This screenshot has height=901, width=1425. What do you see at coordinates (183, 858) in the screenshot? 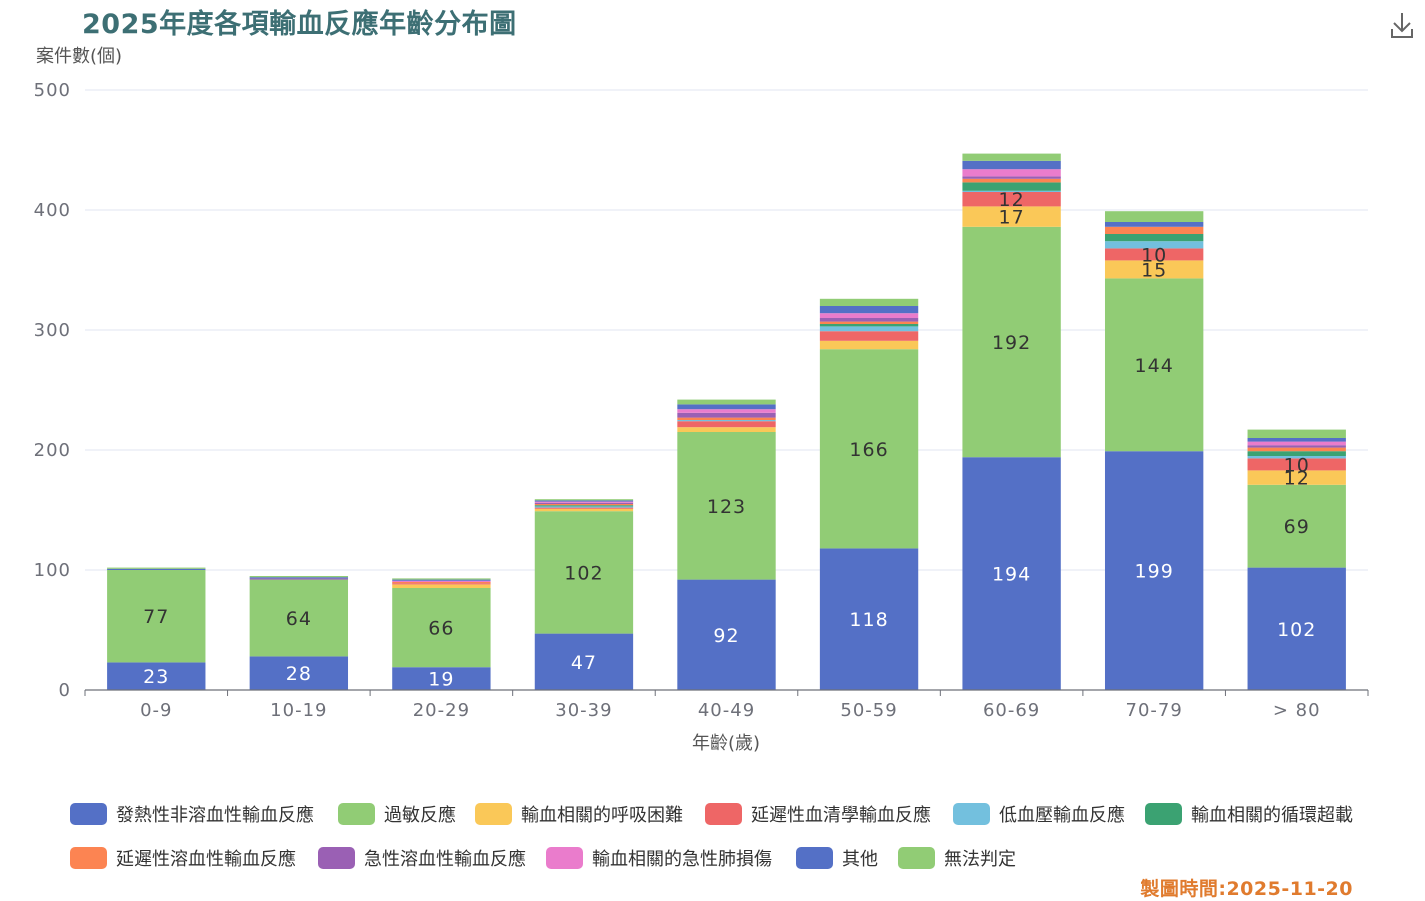
I see `legend-item: 延遲性溶血性輸血反應` at bounding box center [183, 858].